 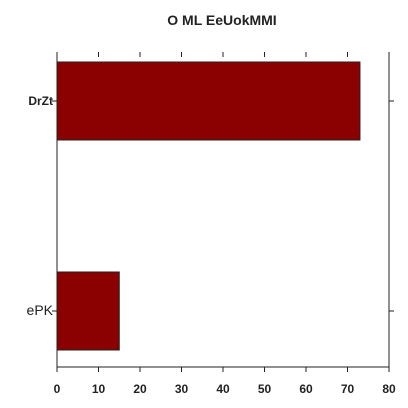 What do you see at coordinates (223, 389) in the screenshot?
I see `x-tick-label: 40` at bounding box center [223, 389].